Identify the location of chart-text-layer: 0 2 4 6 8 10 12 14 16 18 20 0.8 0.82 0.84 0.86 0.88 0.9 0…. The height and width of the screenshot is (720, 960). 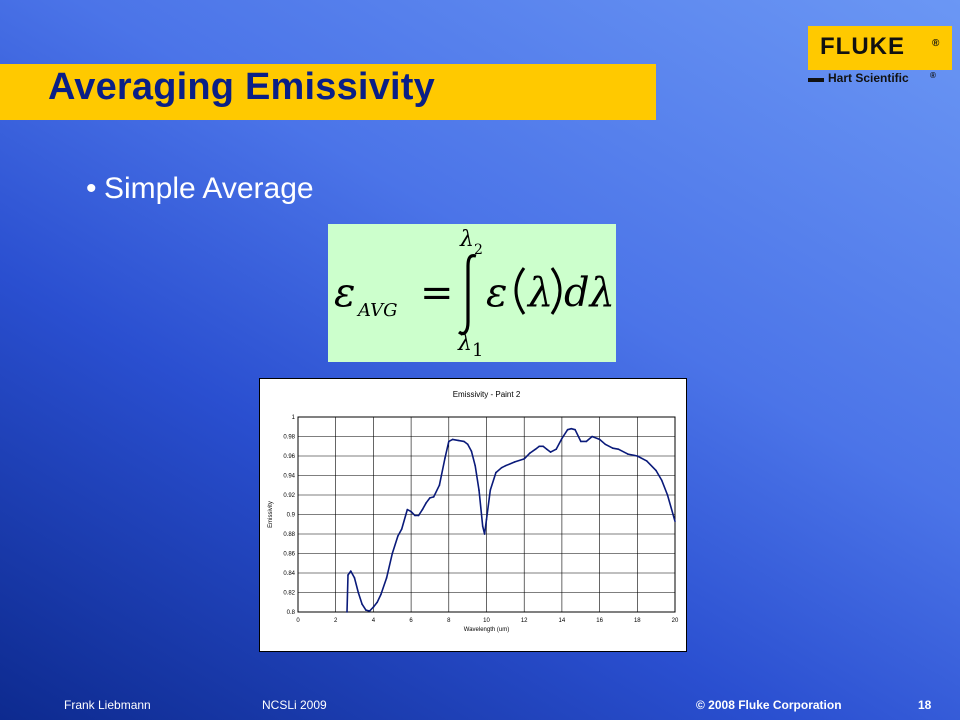
(473, 511).